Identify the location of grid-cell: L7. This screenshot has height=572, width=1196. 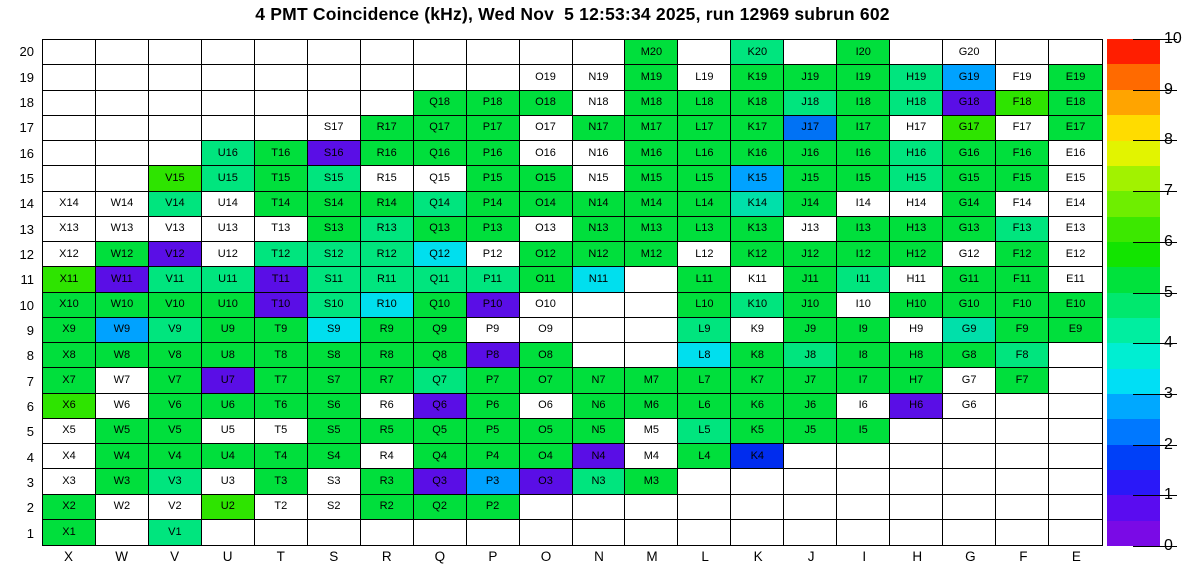
(705, 381).